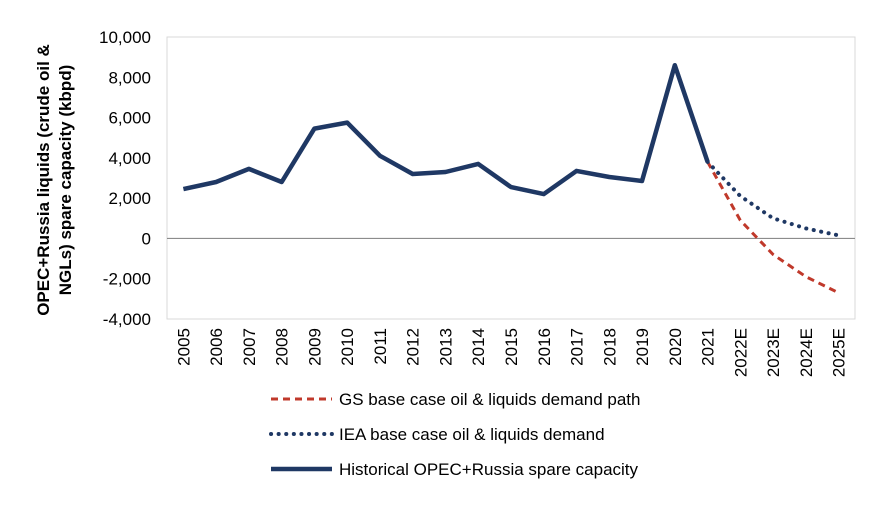  Describe the element at coordinates (445, 347) in the screenshot. I see `x-tick-label: 2013` at that location.